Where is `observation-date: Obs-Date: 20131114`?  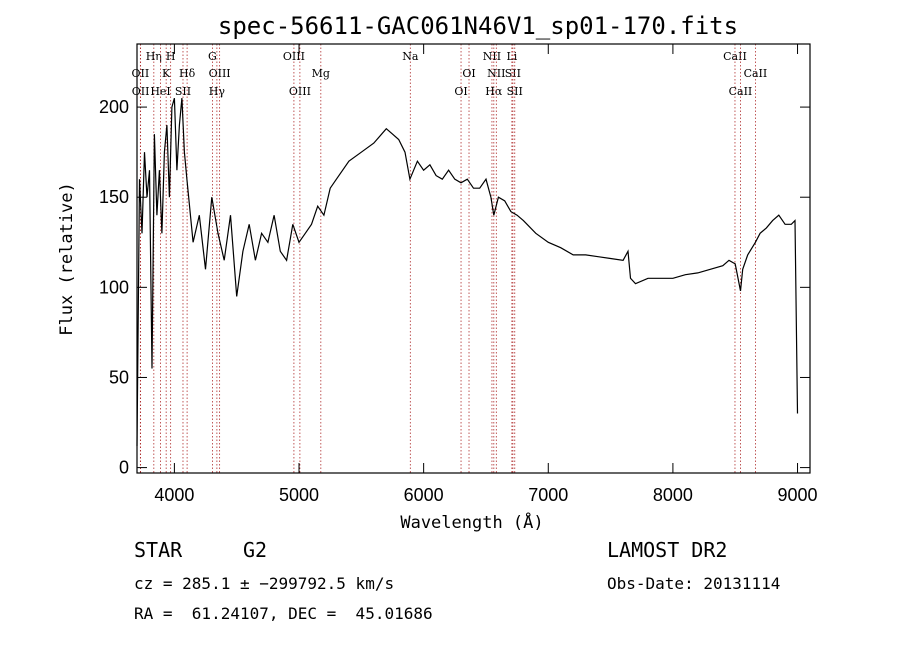
observation-date: Obs-Date: 20131114 is located at coordinates (694, 583).